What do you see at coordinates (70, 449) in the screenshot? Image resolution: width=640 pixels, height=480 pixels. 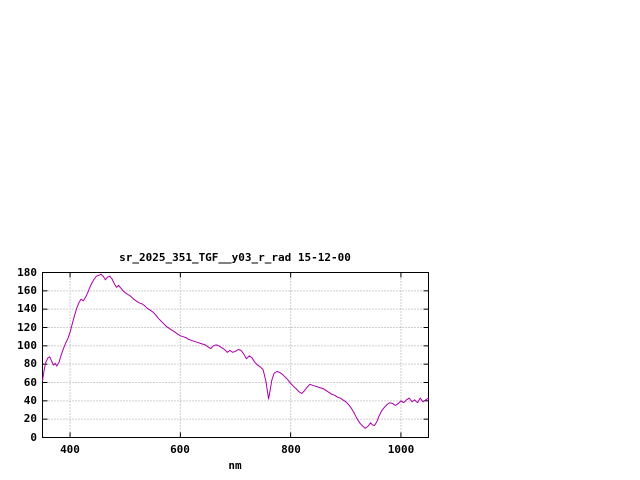 I see `x-tick-label: 400` at bounding box center [70, 449].